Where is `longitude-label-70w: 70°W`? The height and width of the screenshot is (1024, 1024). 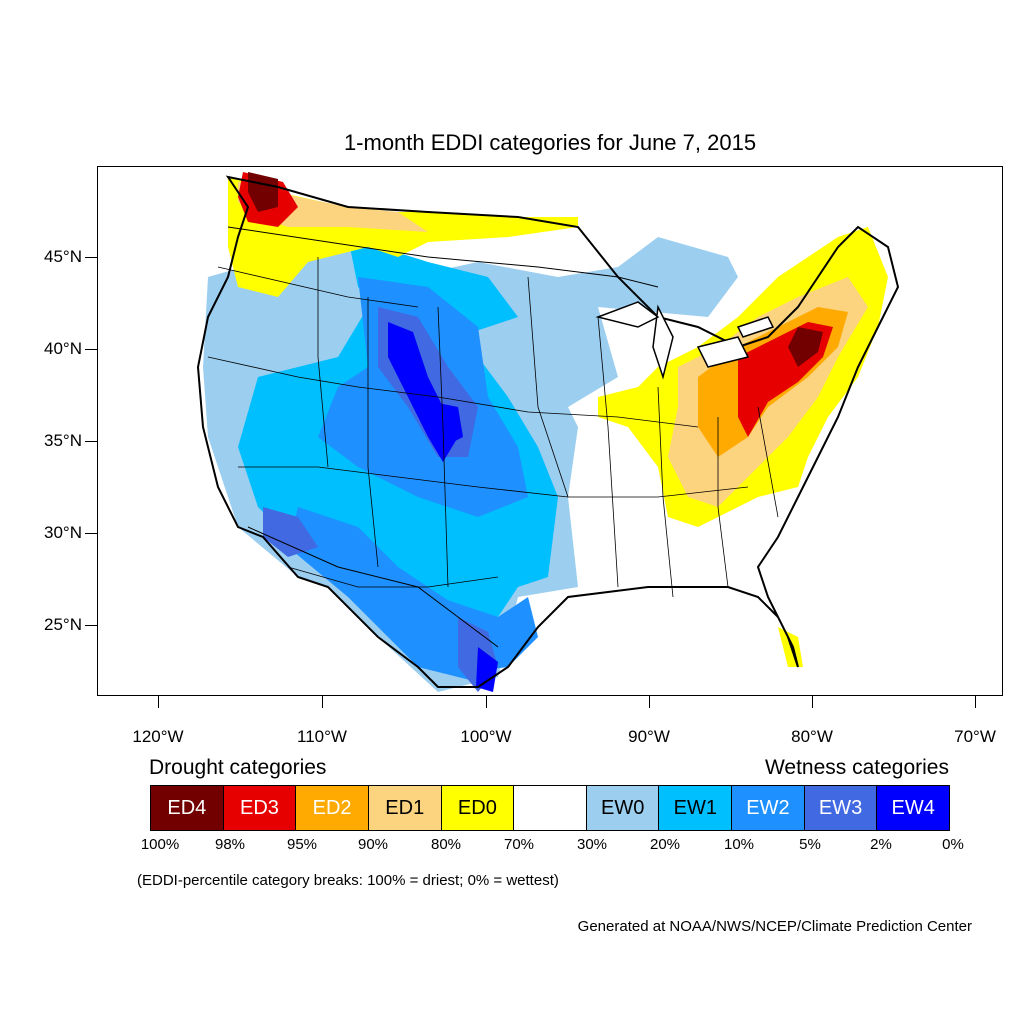 longitude-label-70w: 70°W is located at coordinates (975, 736).